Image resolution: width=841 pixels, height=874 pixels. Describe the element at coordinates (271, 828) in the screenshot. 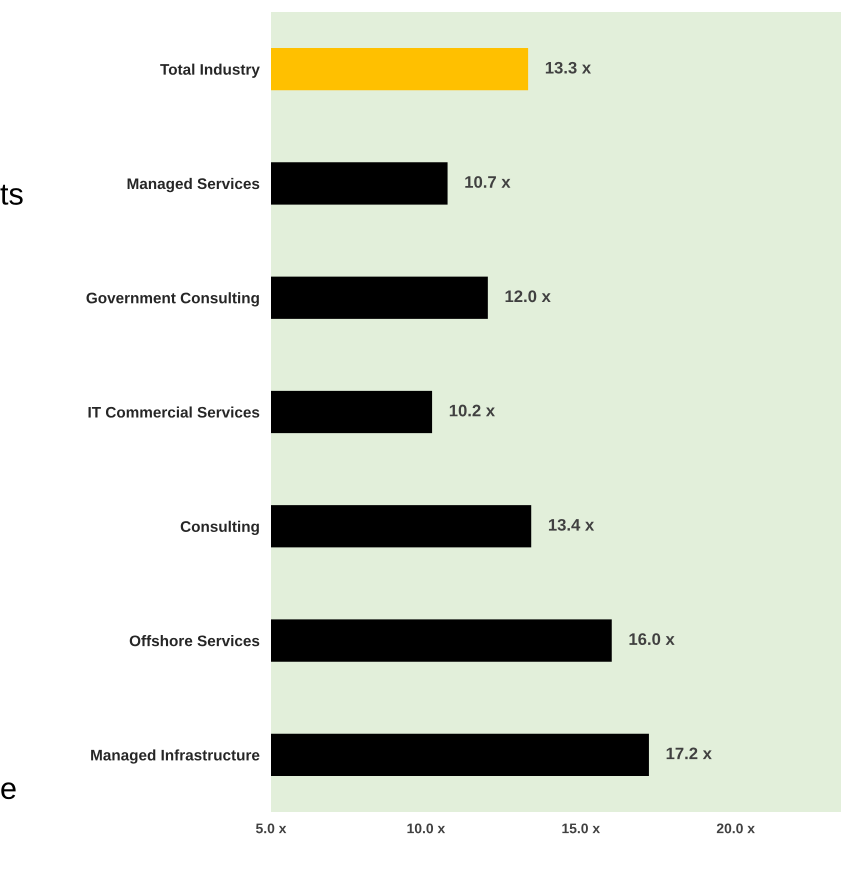

I see `x-tick-label: 5.0 x` at that location.